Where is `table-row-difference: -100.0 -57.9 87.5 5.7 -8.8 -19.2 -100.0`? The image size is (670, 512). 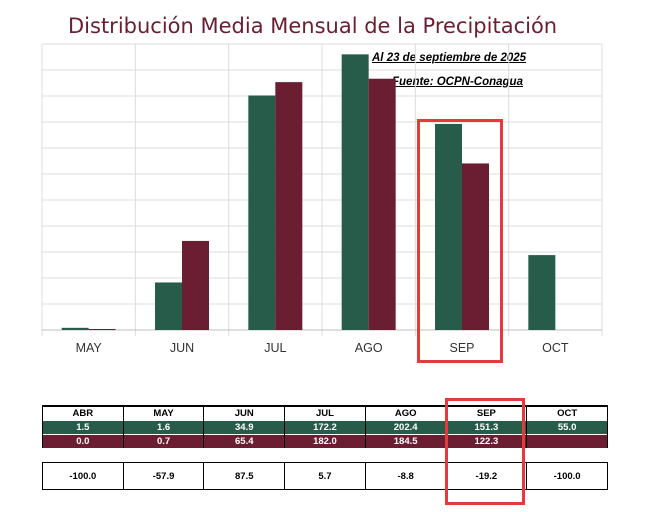 table-row-difference: -100.0 -57.9 87.5 5.7 -8.8 -19.2 -100.0 is located at coordinates (325, 476).